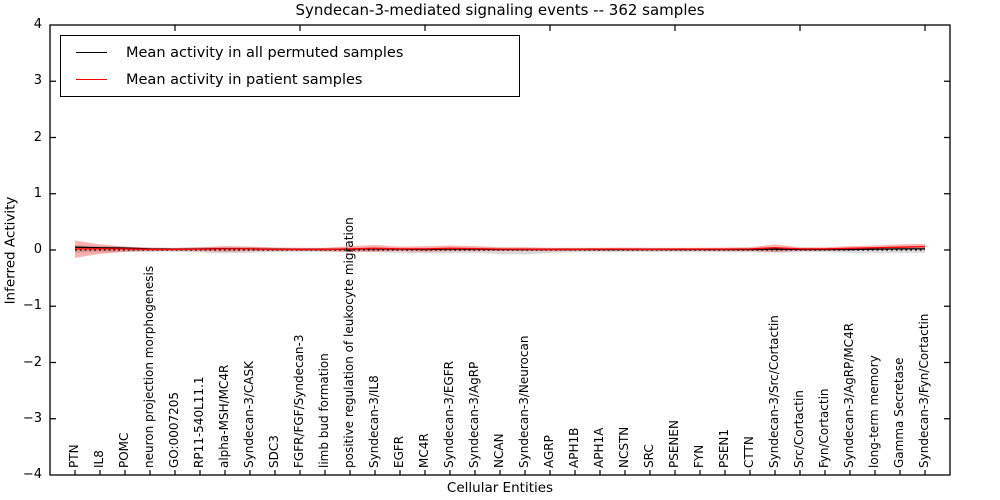 The width and height of the screenshot is (1000, 500). What do you see at coordinates (899, 412) in the screenshot?
I see `x-tick-label: Gamma Secretase` at bounding box center [899, 412].